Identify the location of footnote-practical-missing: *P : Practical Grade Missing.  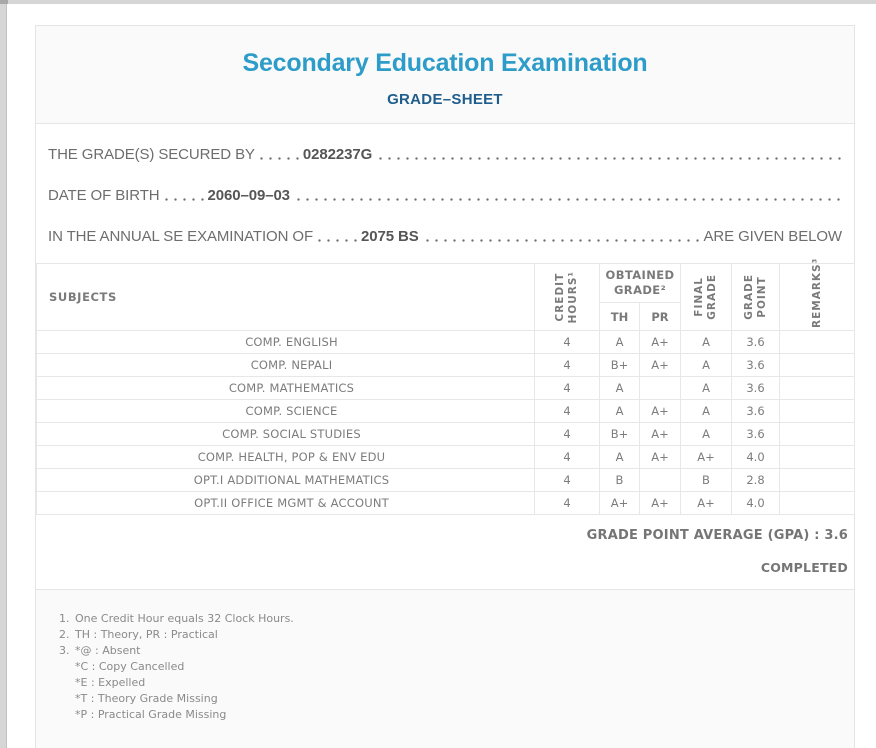
(151, 714).